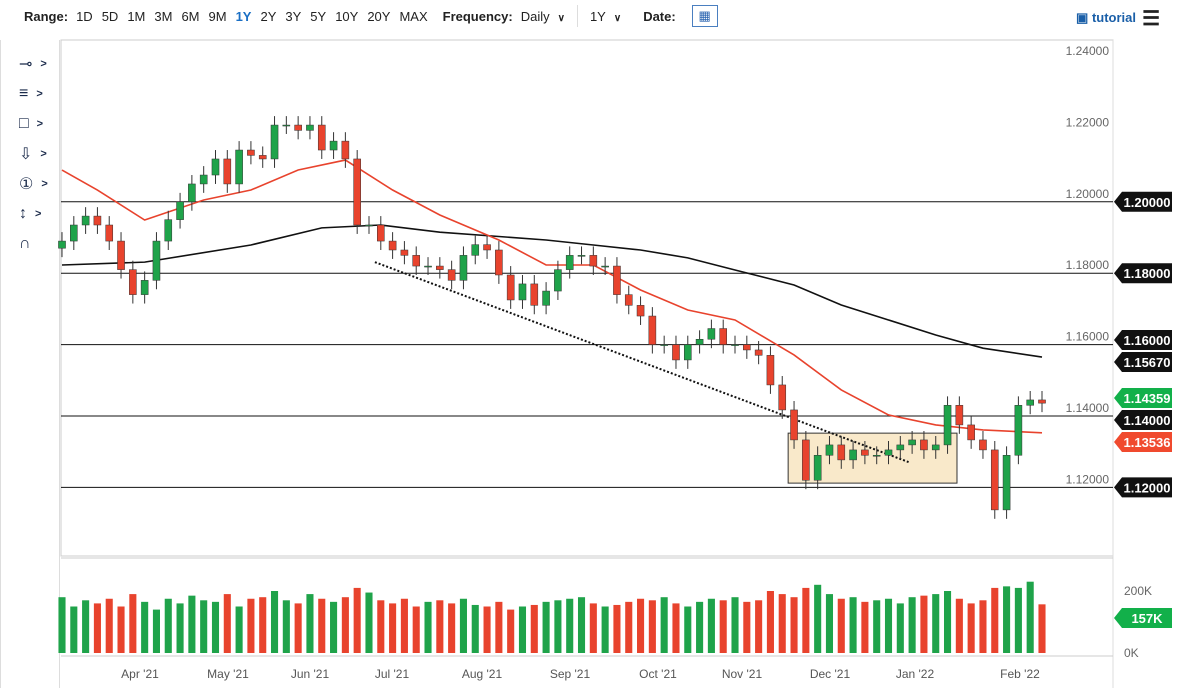 The height and width of the screenshot is (692, 1178). I want to click on range-6m: 6M, so click(190, 16).